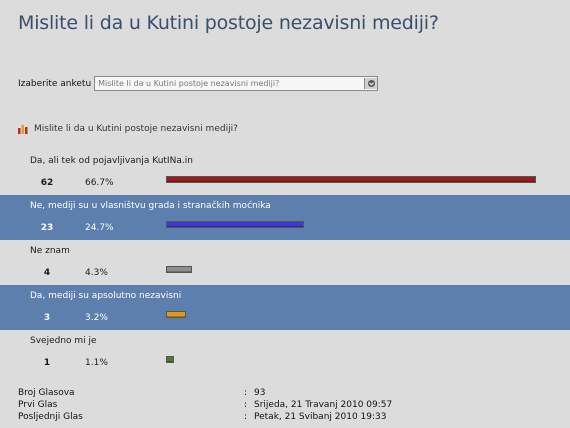  I want to click on poll-option: Da, mediji su apsolutno nezavisni 3 3.2%, so click(285, 307).